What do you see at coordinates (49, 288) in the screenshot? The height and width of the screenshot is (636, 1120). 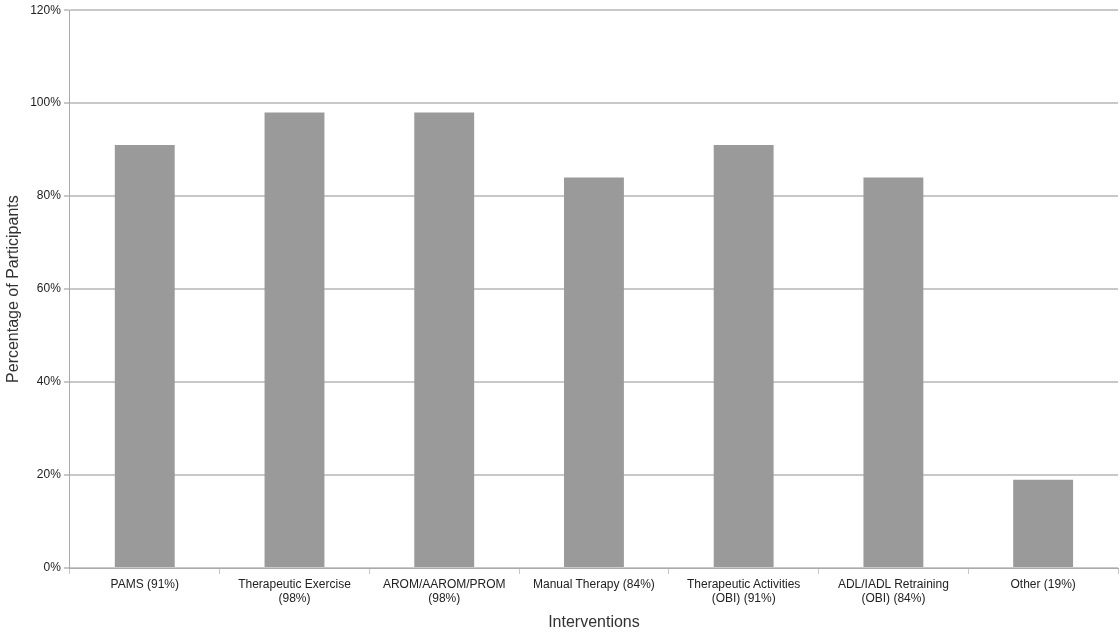 I see `y-tick-label: 60%` at bounding box center [49, 288].